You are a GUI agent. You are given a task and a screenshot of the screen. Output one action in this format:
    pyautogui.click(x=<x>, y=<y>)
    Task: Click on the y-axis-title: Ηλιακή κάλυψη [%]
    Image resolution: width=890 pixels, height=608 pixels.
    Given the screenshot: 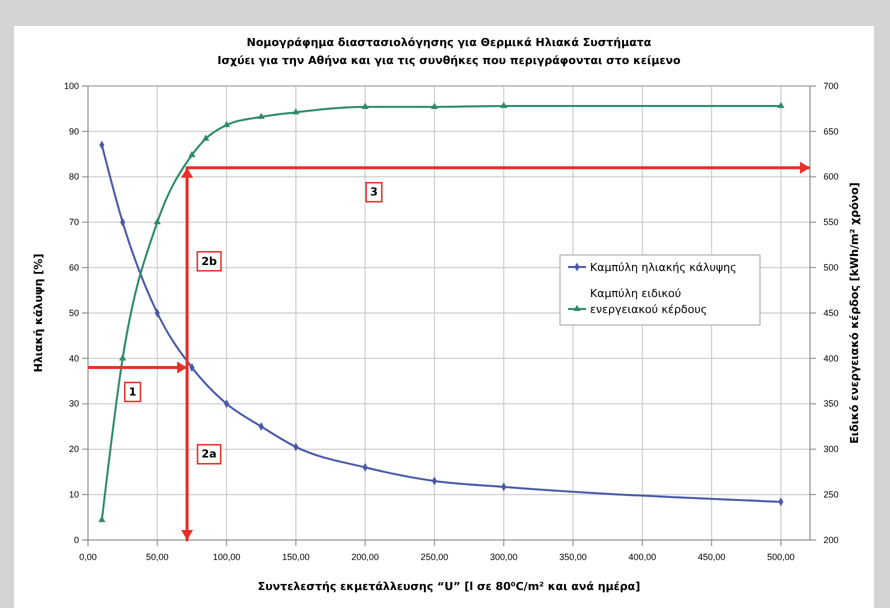 What is the action you would take?
    pyautogui.click(x=38, y=313)
    